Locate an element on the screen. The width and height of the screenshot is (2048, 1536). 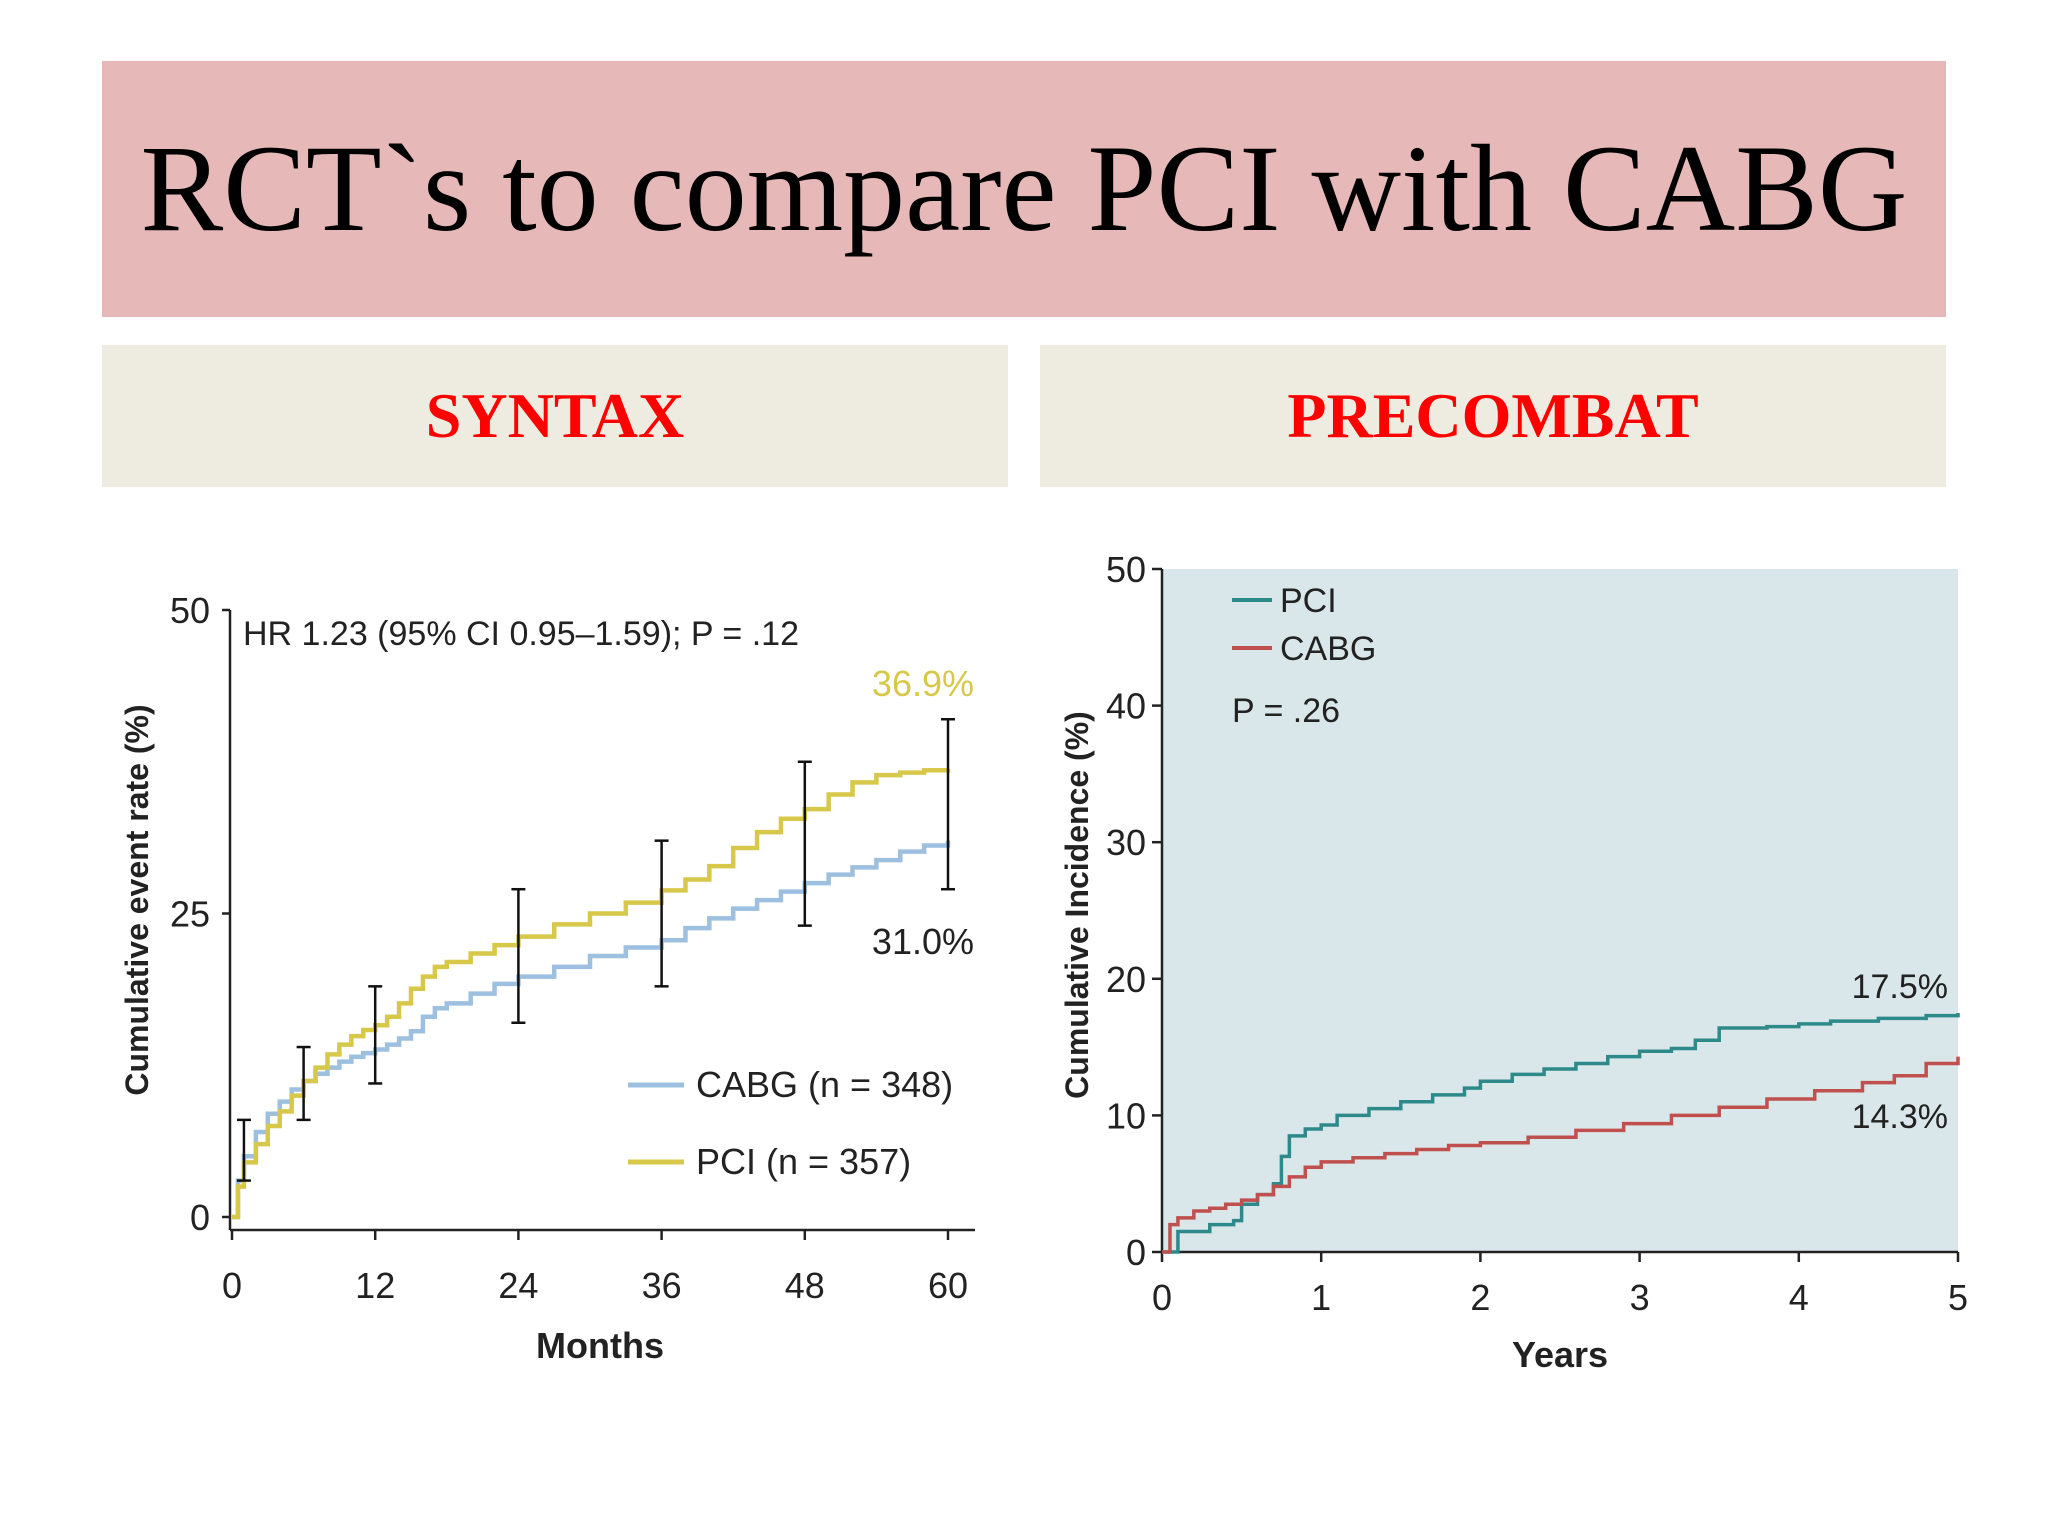
syntax-x-tick-label: 48 is located at coordinates (805, 1285).